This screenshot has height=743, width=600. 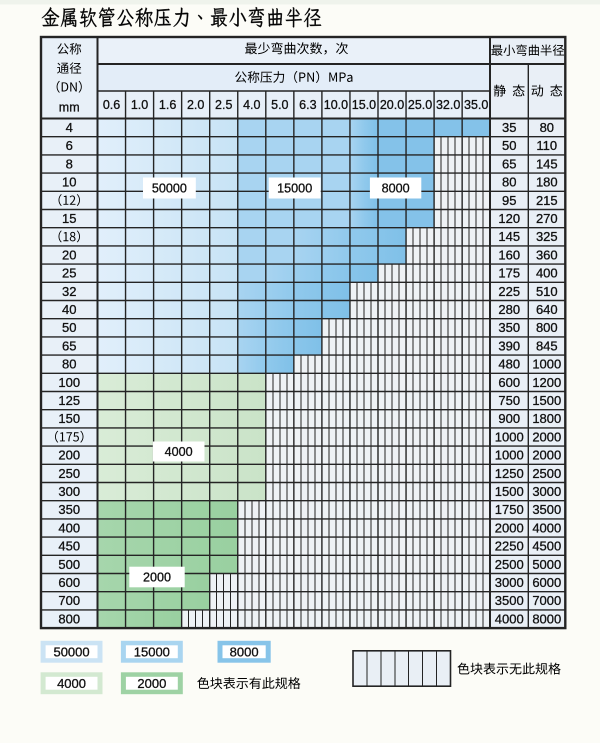 I want to click on svg-text: 250, so click(x=69, y=473).